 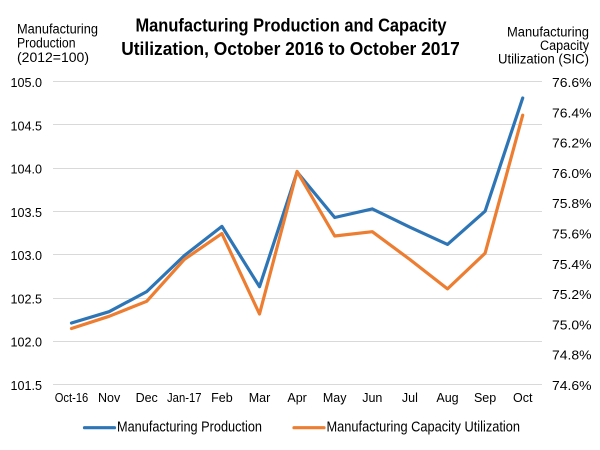 What do you see at coordinates (27, 386) in the screenshot?
I see `svg-text: 101.5` at bounding box center [27, 386].